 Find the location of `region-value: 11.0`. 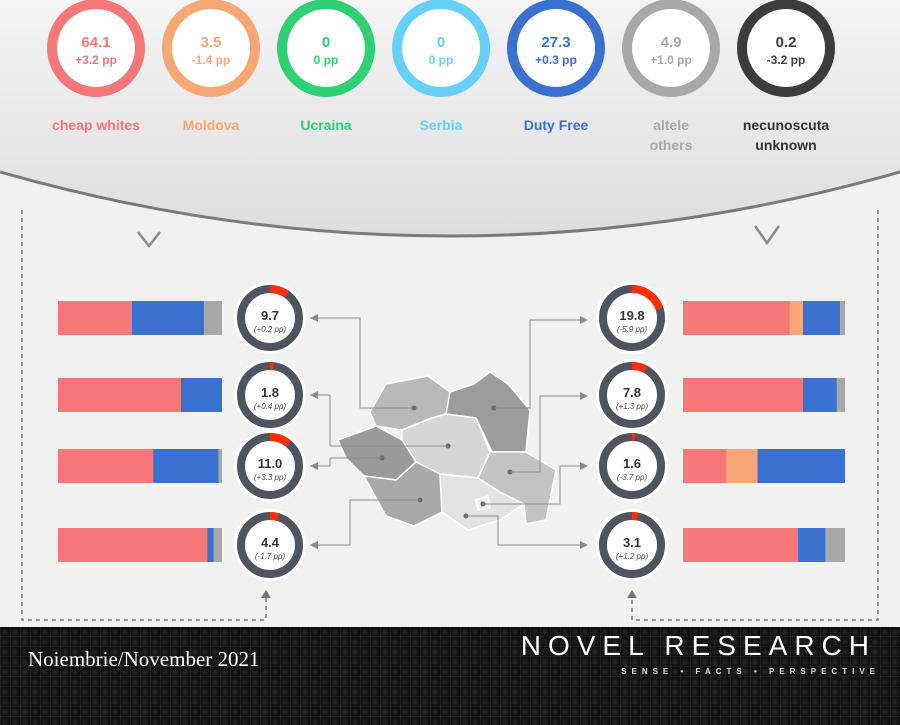

region-value: 11.0 is located at coordinates (270, 463).